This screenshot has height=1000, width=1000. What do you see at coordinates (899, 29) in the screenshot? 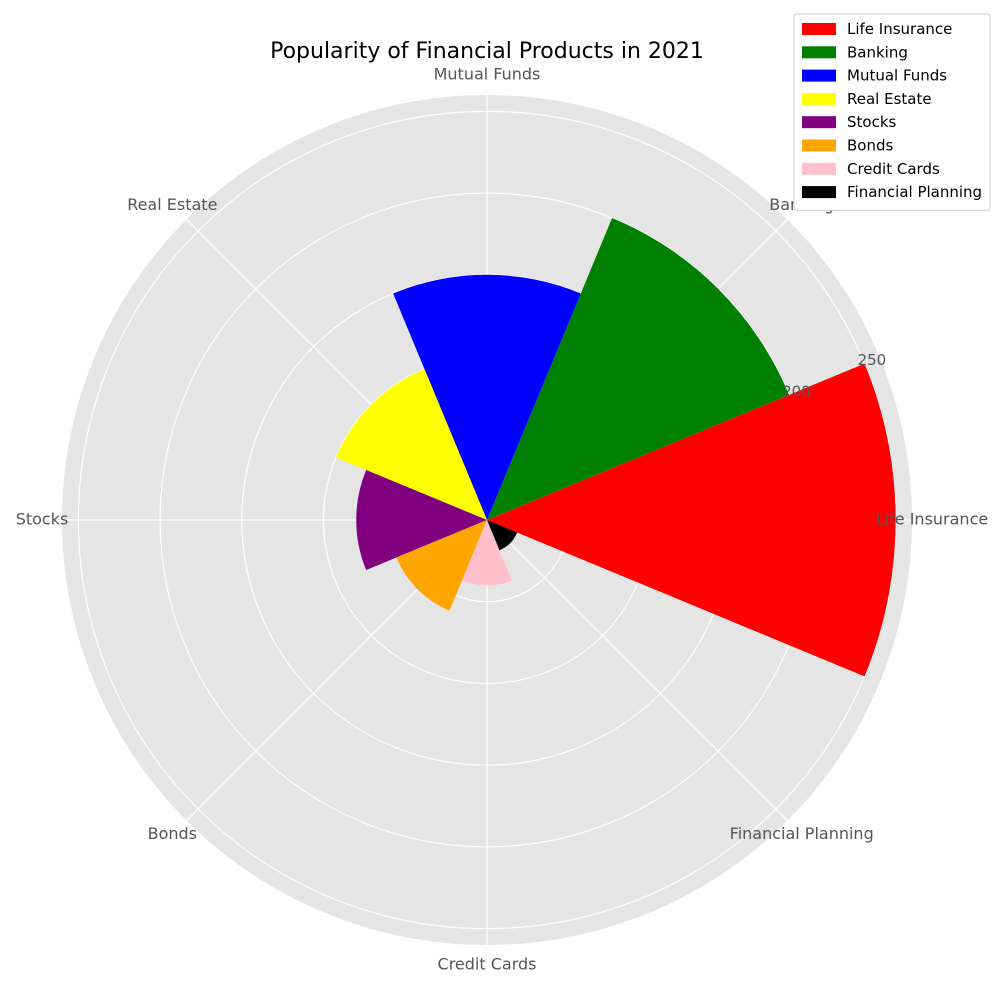
I see `legend-label-life-insurance: Life Insurance` at bounding box center [899, 29].